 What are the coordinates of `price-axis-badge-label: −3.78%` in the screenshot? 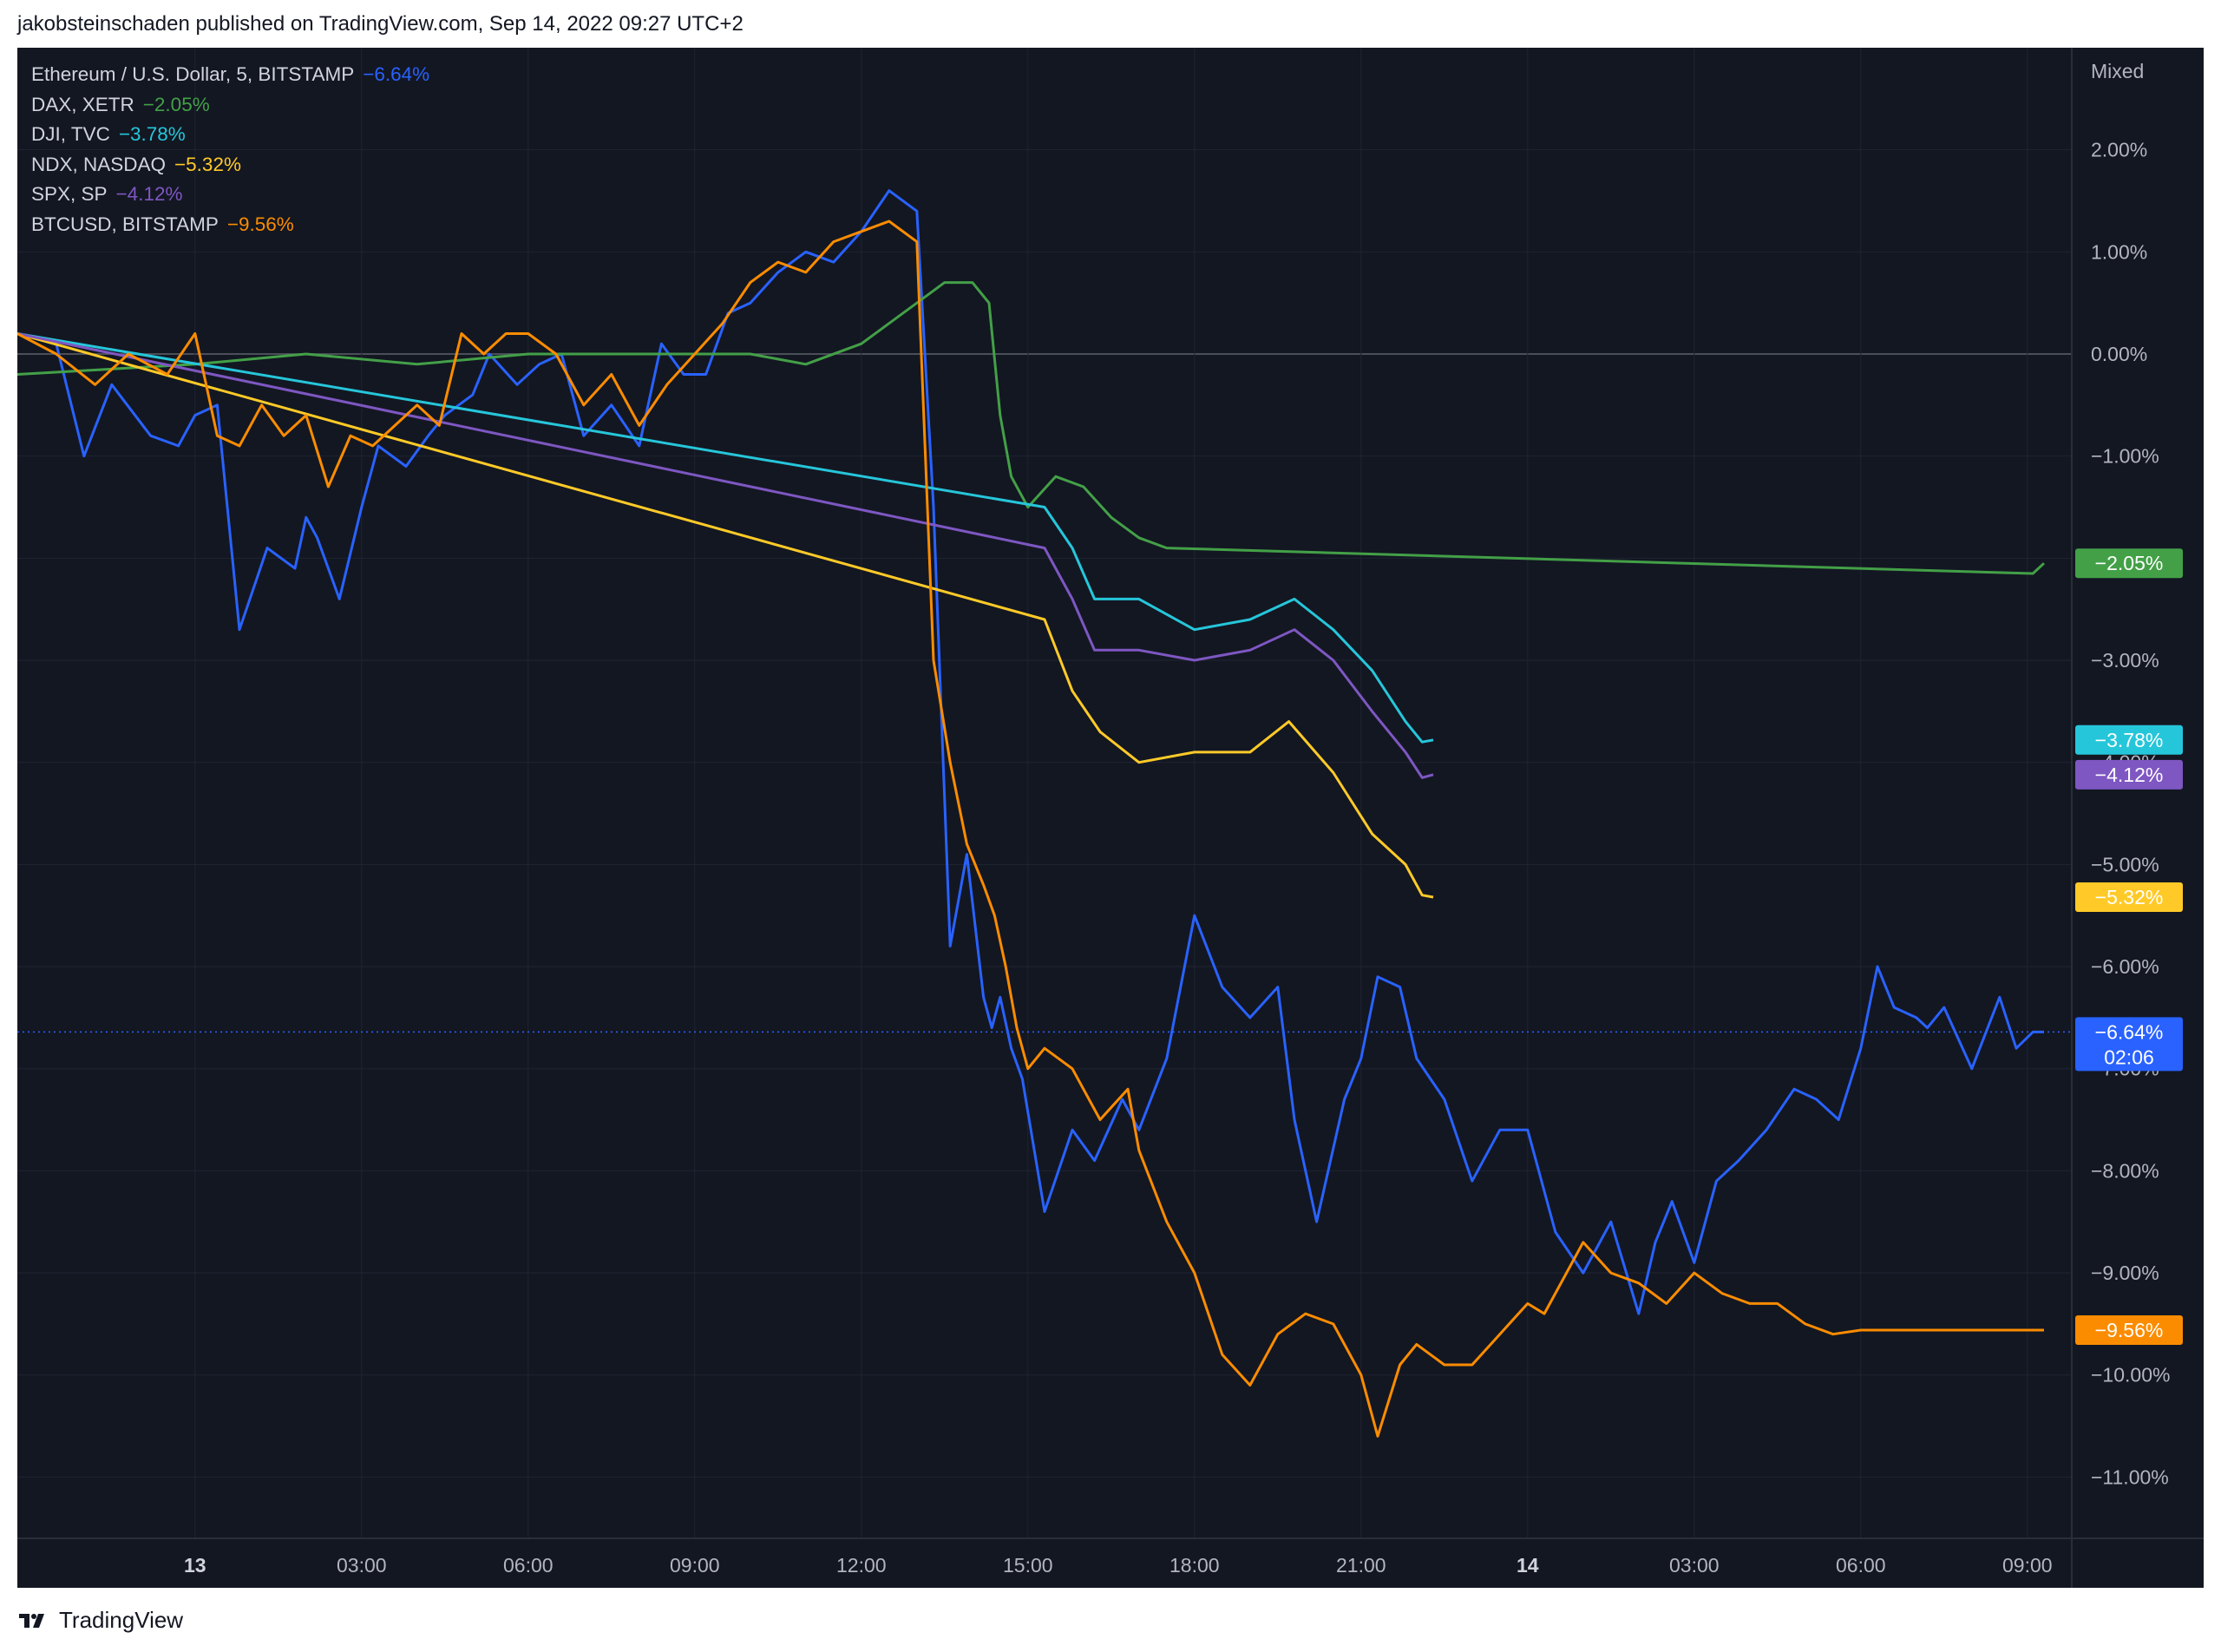 It's located at (2129, 740).